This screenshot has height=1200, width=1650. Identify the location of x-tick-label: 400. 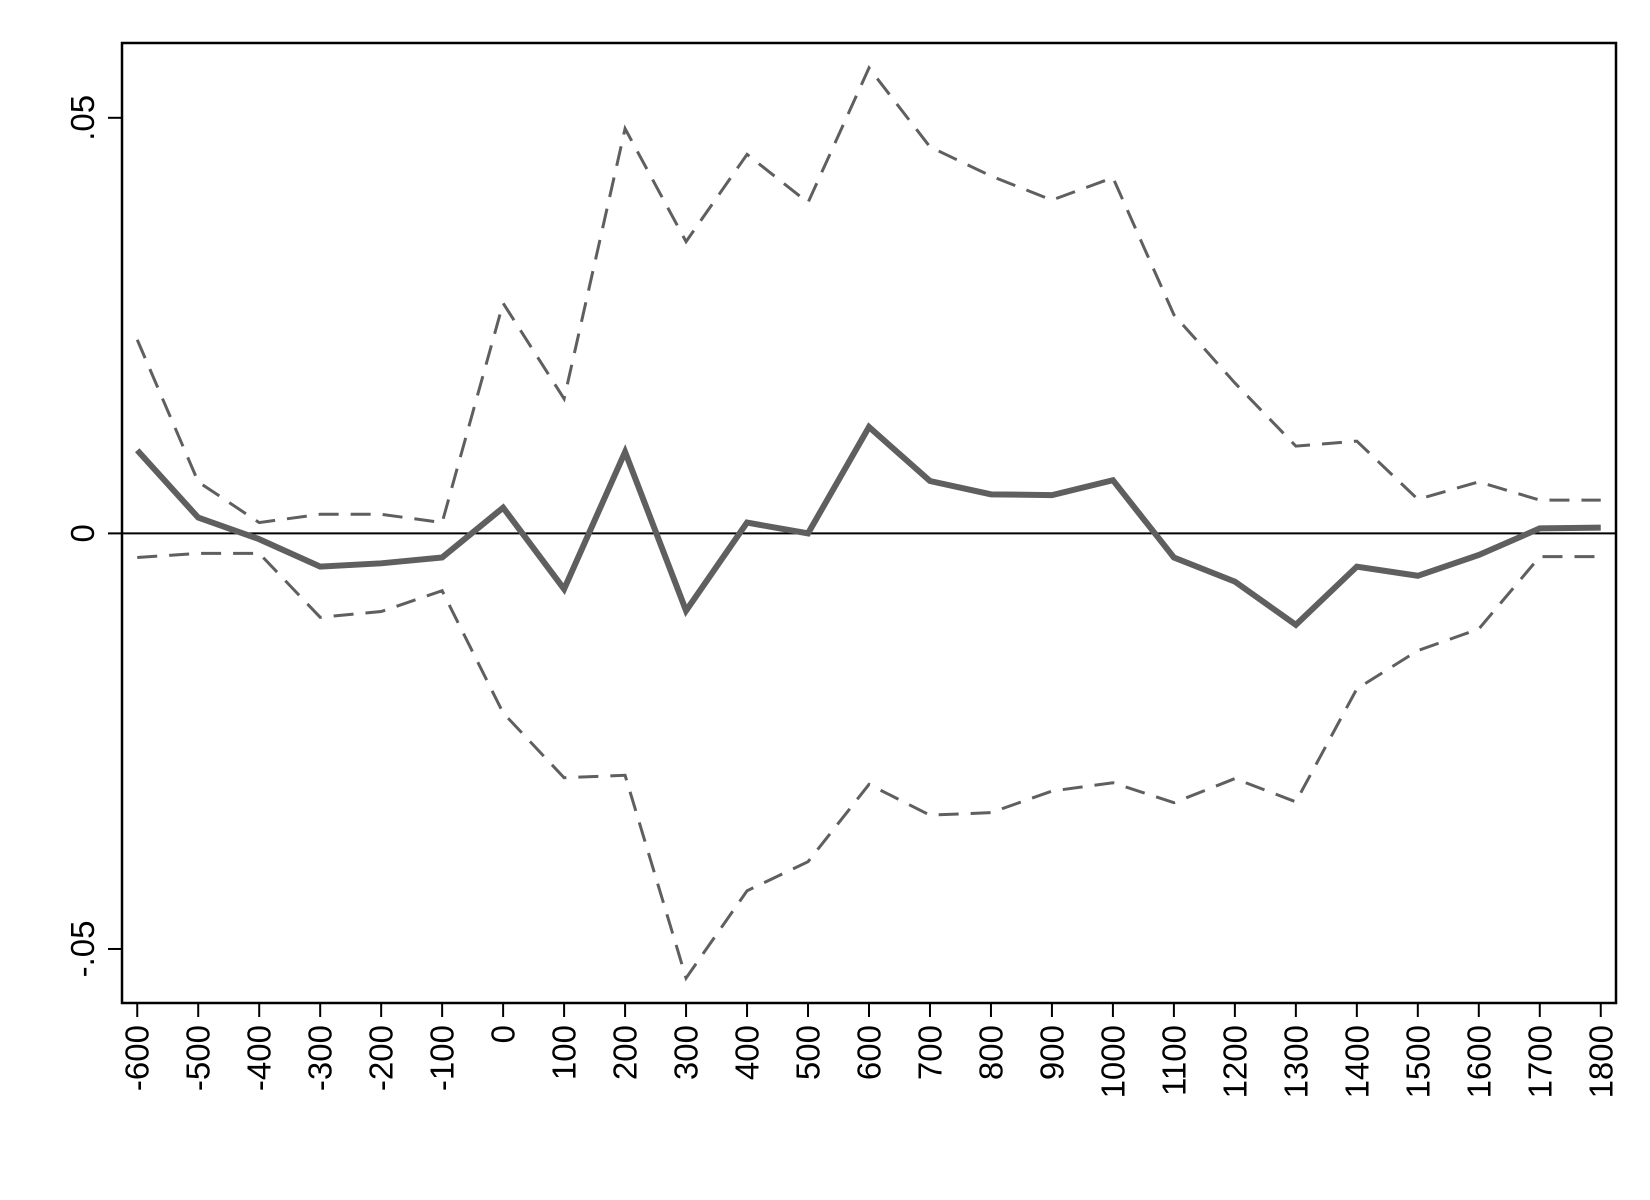
(747, 1052).